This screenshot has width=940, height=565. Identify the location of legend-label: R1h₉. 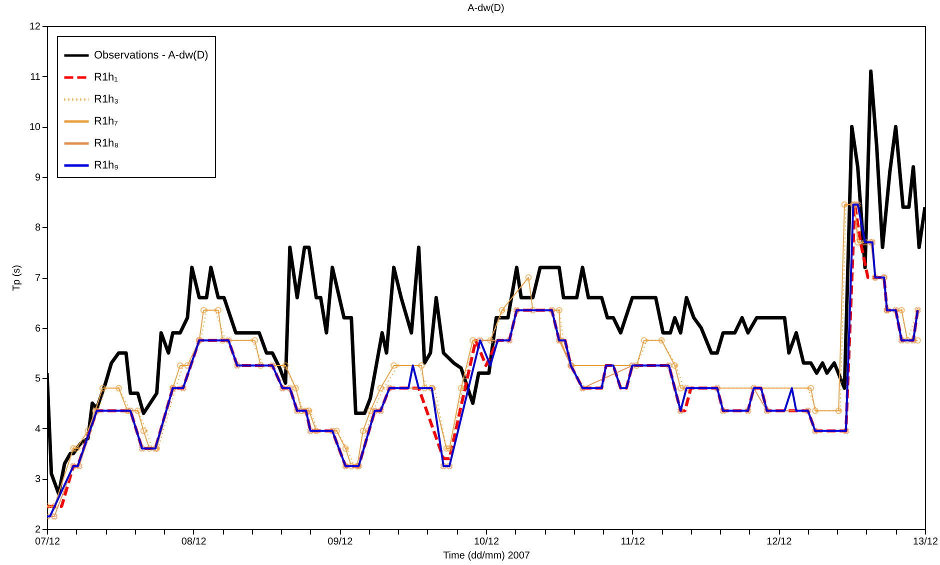
(106, 166).